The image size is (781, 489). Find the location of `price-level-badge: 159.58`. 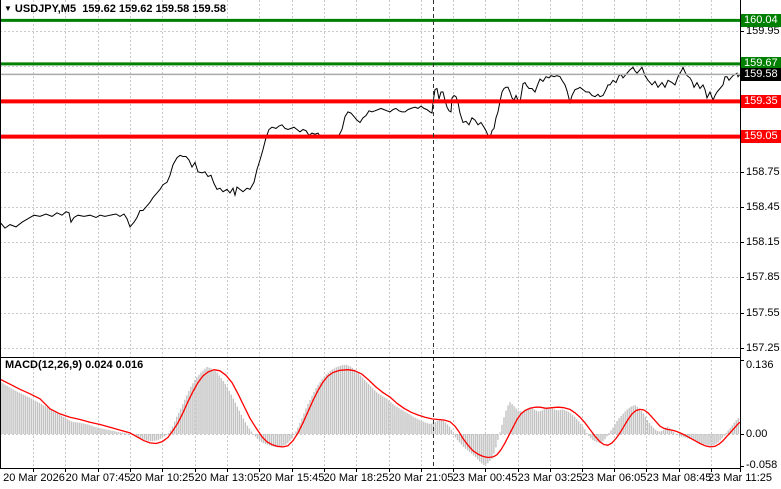

price-level-badge: 159.58 is located at coordinates (761, 74).